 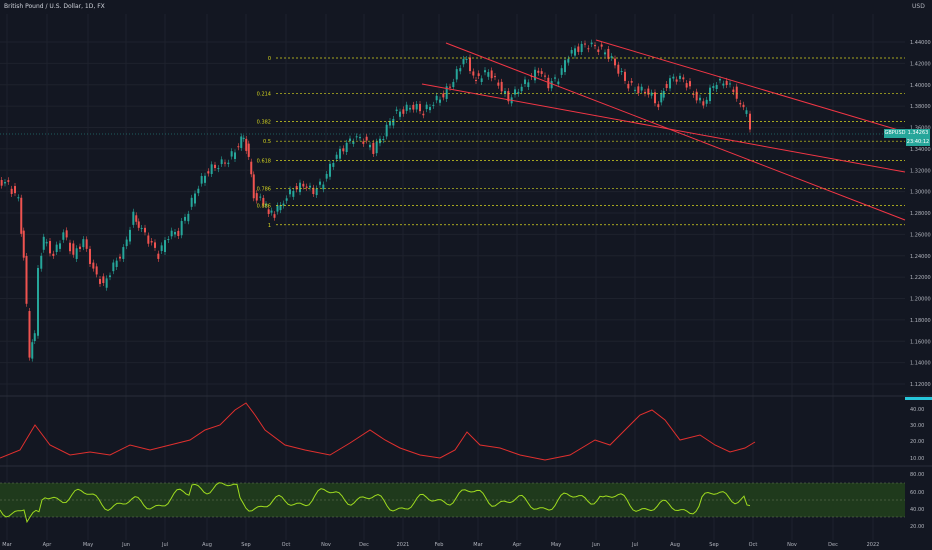 I want to click on ind2-tick-label: 20.00, so click(x=917, y=527).